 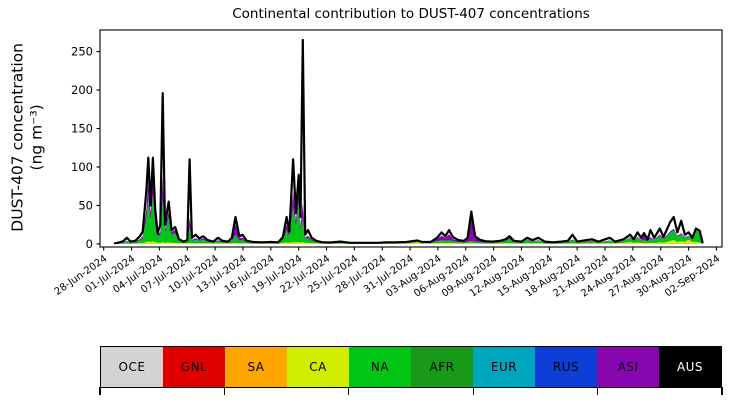 I want to click on legend-segment-label: CA, so click(x=318, y=367).